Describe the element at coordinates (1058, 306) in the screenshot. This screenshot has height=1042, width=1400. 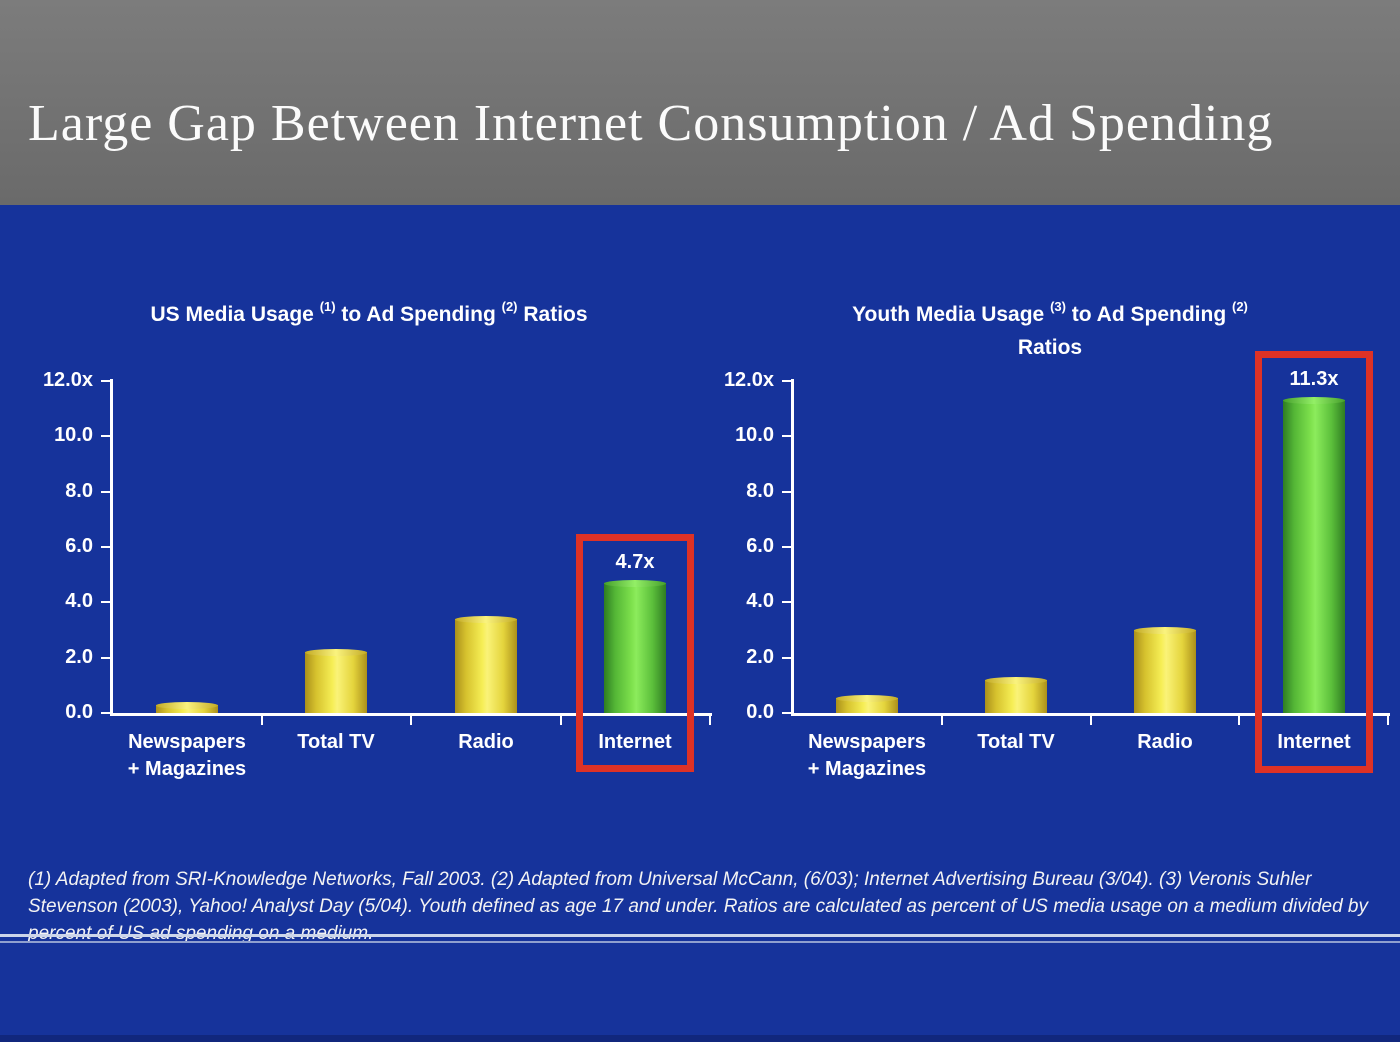
I see `chart-title-superscript: (3)` at that location.